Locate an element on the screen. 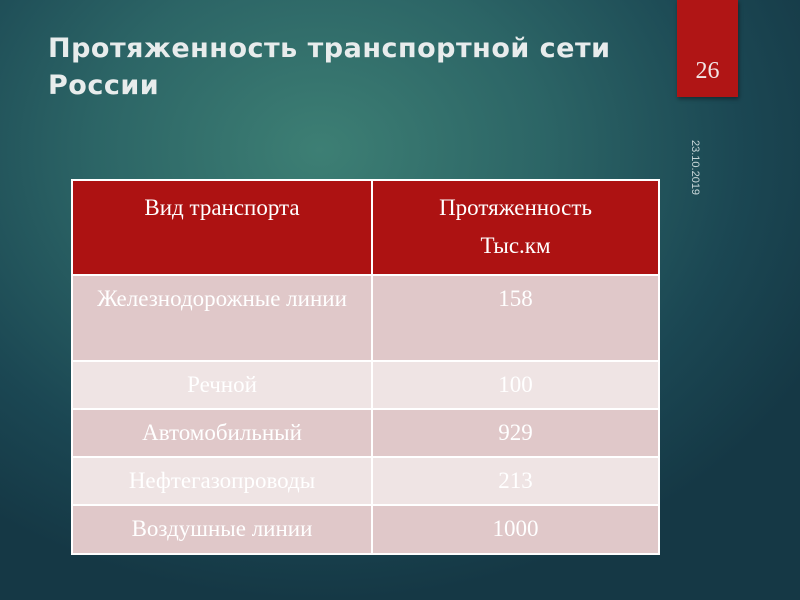 Image resolution: width=800 pixels, height=600 pixels. header-length-line1: Протяженность is located at coordinates (515, 207).